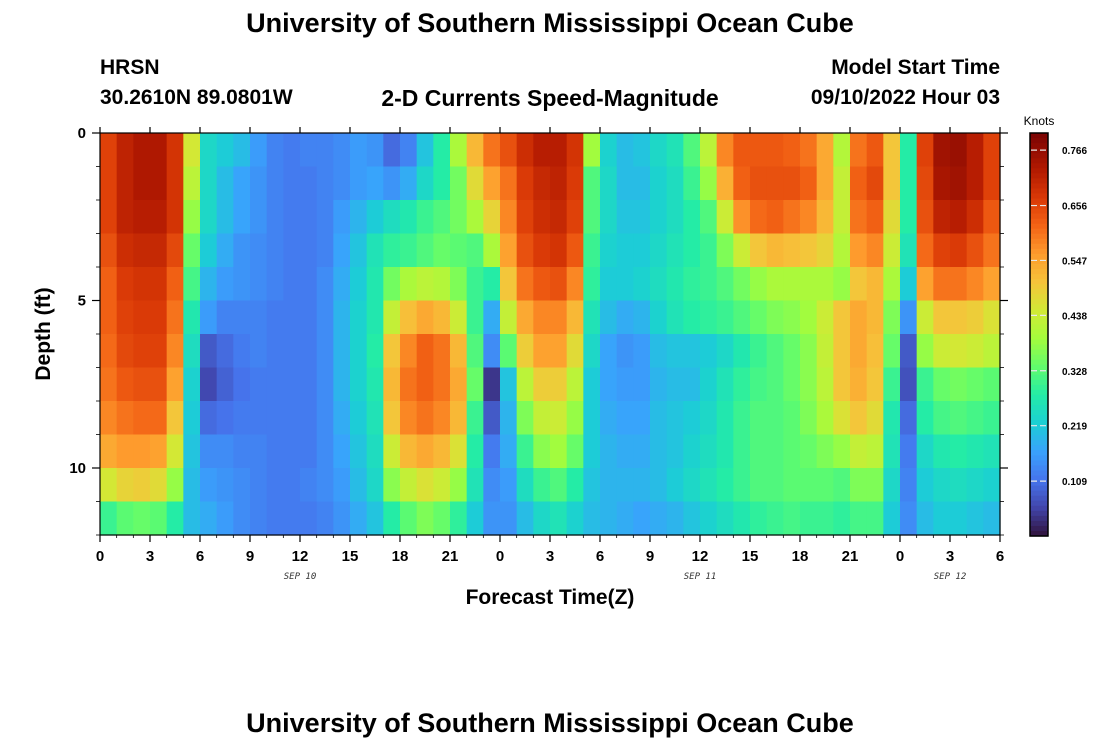 This screenshot has width=1100, height=750. I want to click on x-tick-label: 15, so click(350, 556).